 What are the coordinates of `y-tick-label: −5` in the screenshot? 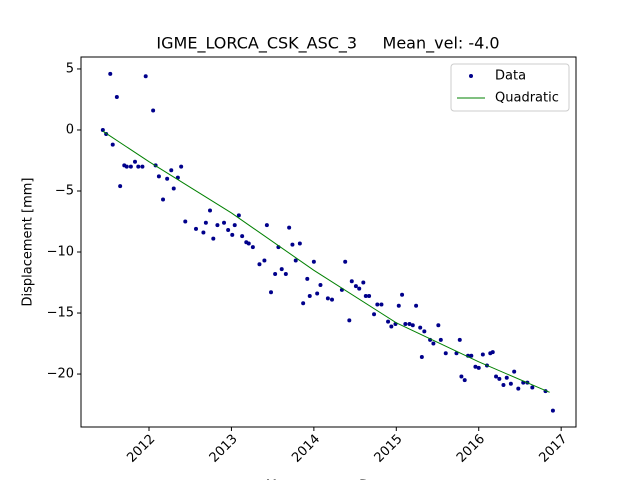 It's located at (64, 190).